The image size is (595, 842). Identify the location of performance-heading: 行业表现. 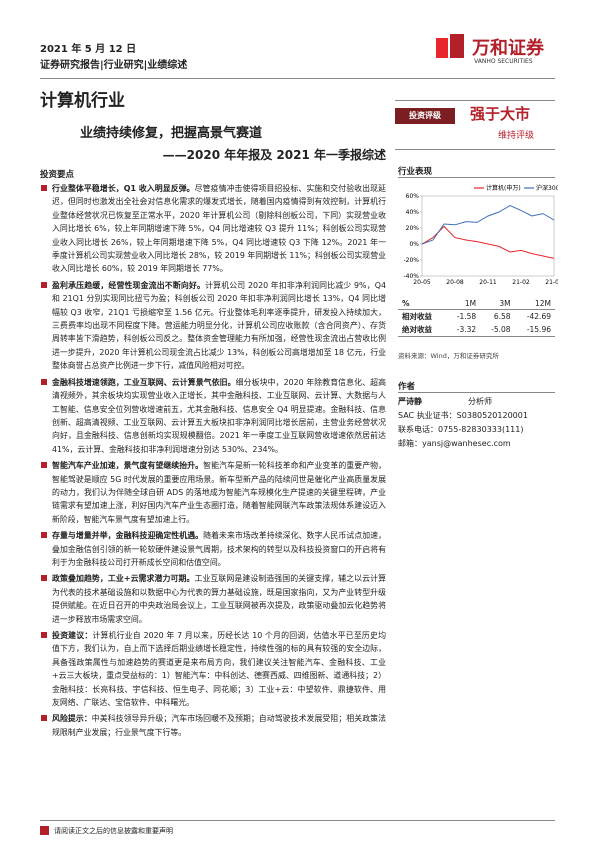
(415, 172).